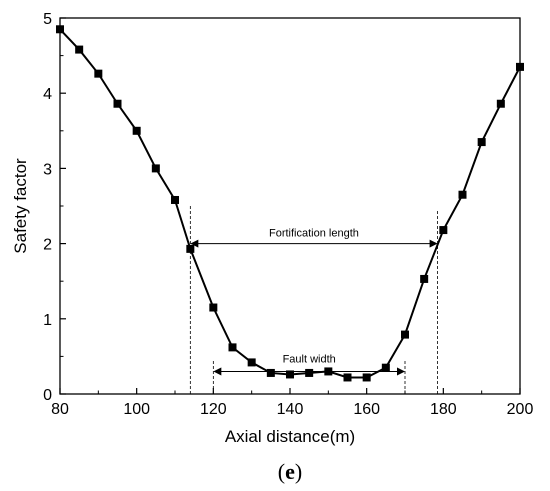 The width and height of the screenshot is (550, 491). Describe the element at coordinates (309, 359) in the screenshot. I see `fault-width-label: Fault width` at that location.